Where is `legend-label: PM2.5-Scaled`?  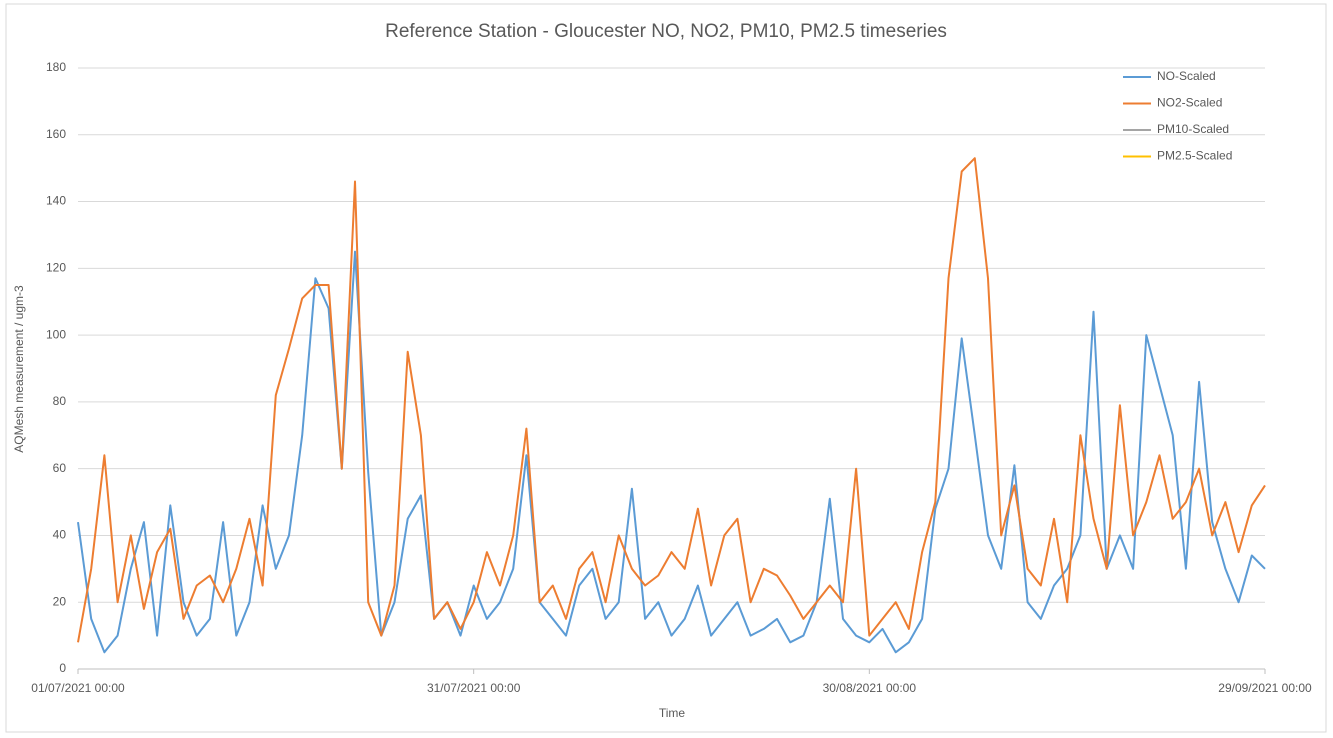 legend-label: PM2.5-Scaled is located at coordinates (1194, 156).